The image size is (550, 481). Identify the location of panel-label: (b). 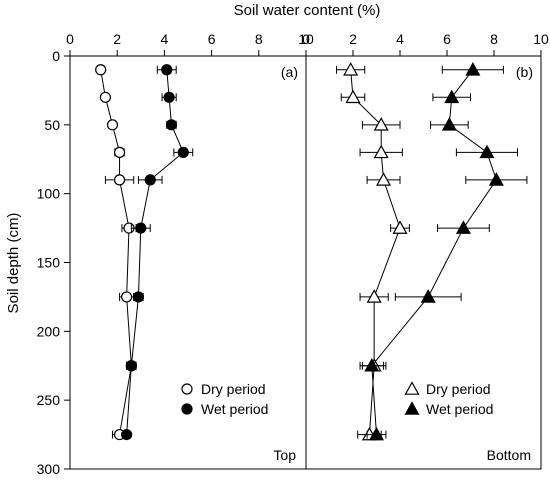
(524, 72).